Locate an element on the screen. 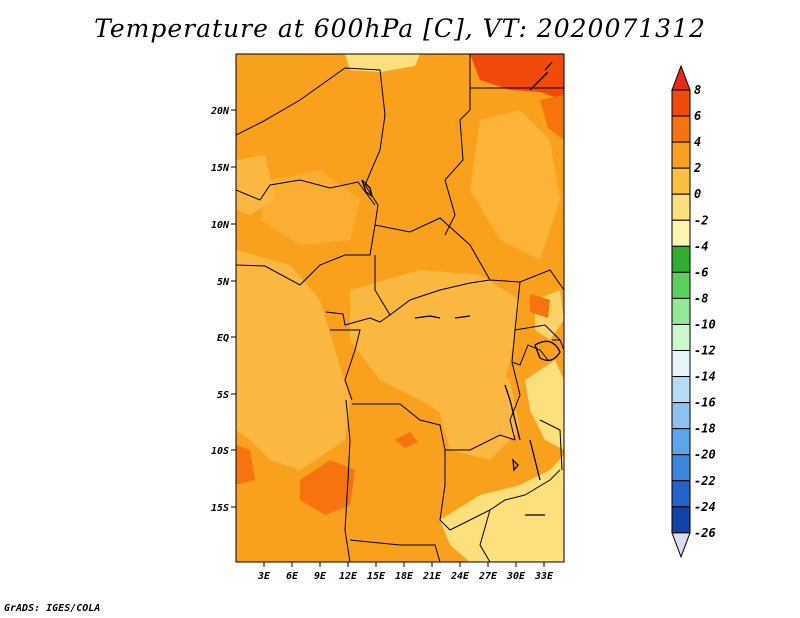 This screenshot has width=800, height=618. lon-label: 15E is located at coordinates (376, 576).